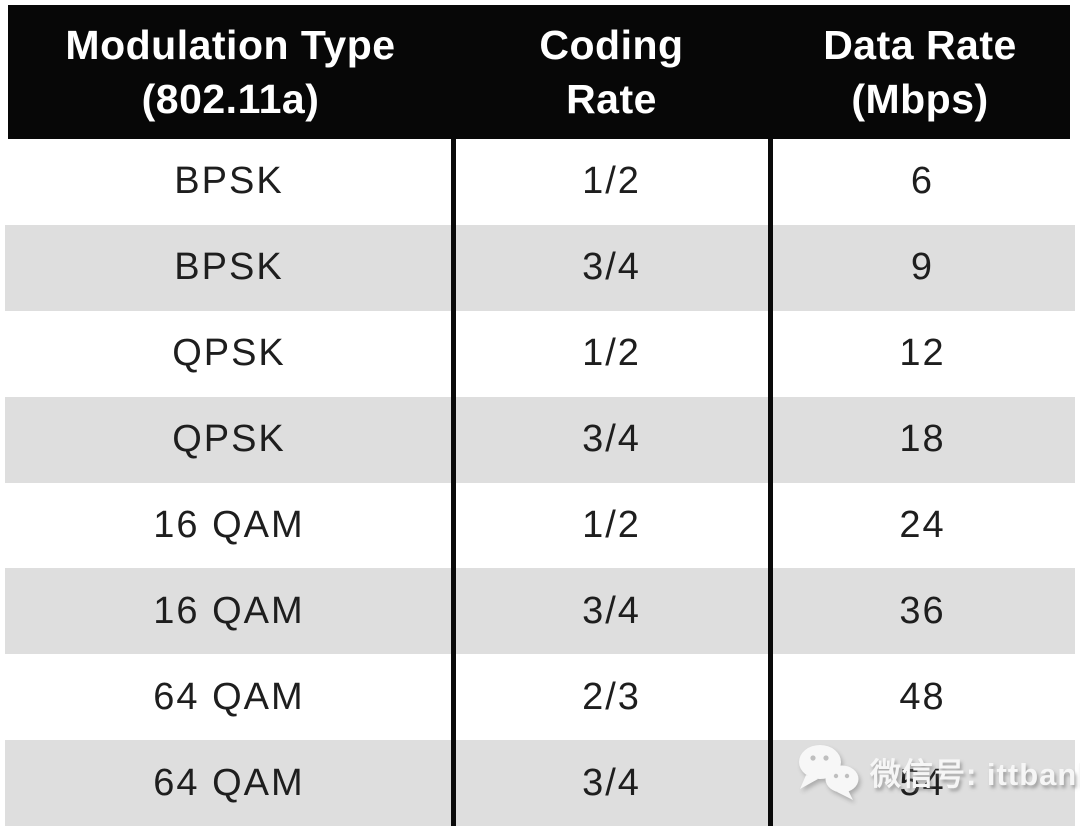 Image resolution: width=1080 pixels, height=826 pixels. What do you see at coordinates (922, 610) in the screenshot?
I see `cell-data-rate: 36` at bounding box center [922, 610].